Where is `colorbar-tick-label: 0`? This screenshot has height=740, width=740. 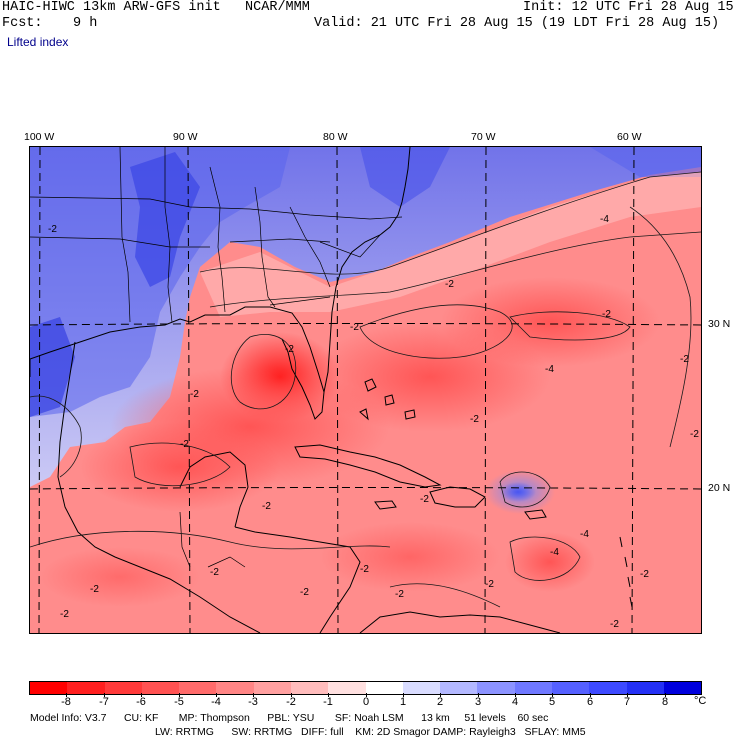
colorbar-tick-label: 0 is located at coordinates (366, 702).